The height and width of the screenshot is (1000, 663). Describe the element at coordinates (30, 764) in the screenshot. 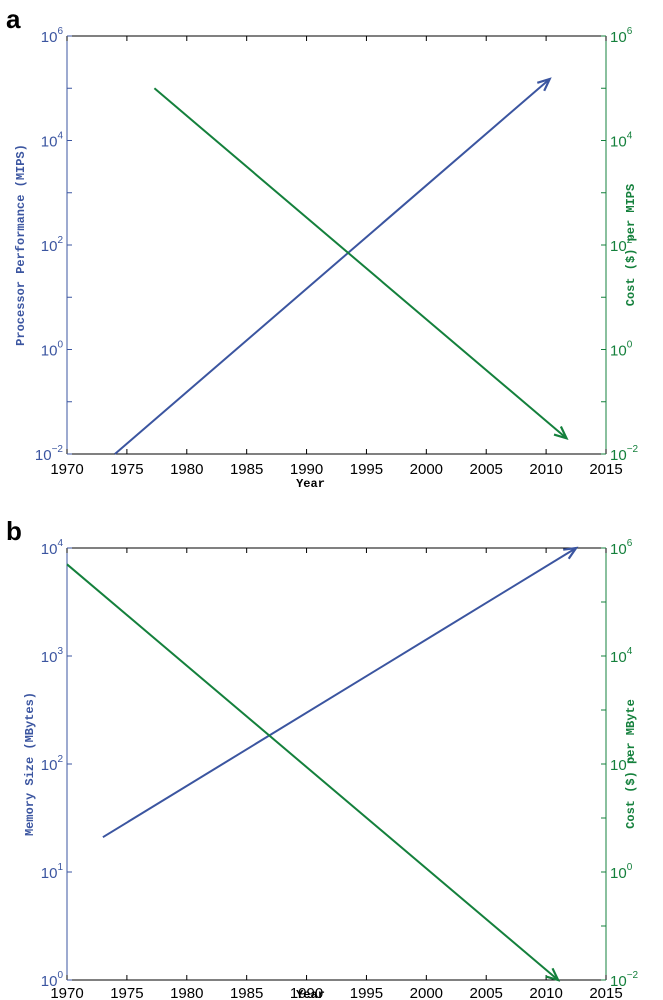

I see `y-axis-title-left: Memory Size (MBytes)` at that location.